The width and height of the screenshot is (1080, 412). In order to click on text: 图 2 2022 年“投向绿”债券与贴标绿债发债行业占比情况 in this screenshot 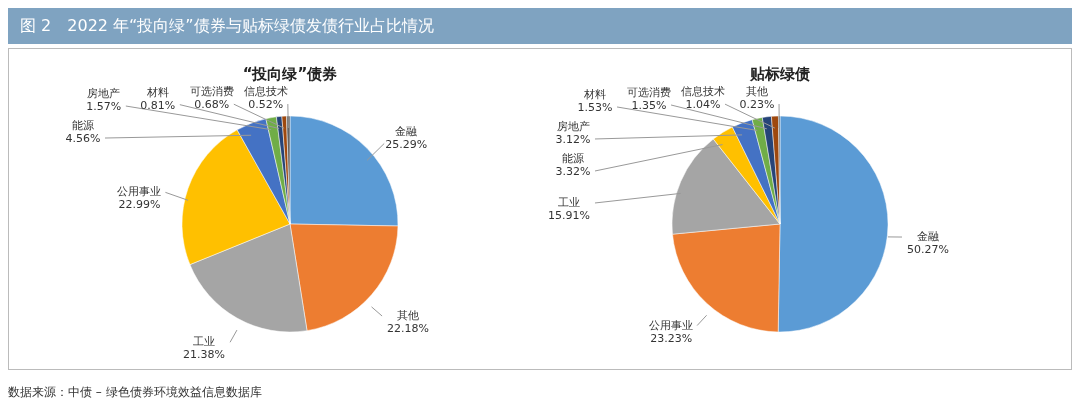, I will do `click(540, 26)`.